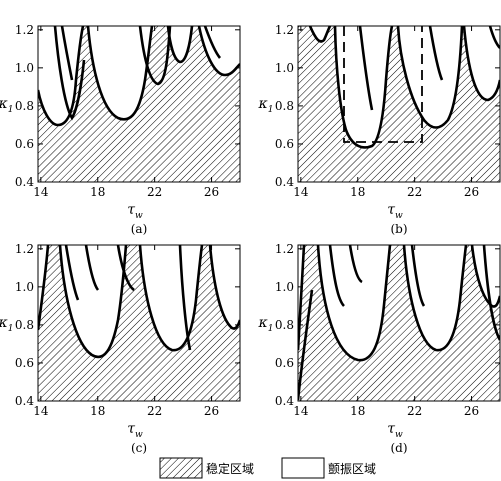 This screenshot has width=501, height=481. Describe the element at coordinates (301, 192) in the screenshot. I see `x-tick-label-b: 14` at that location.